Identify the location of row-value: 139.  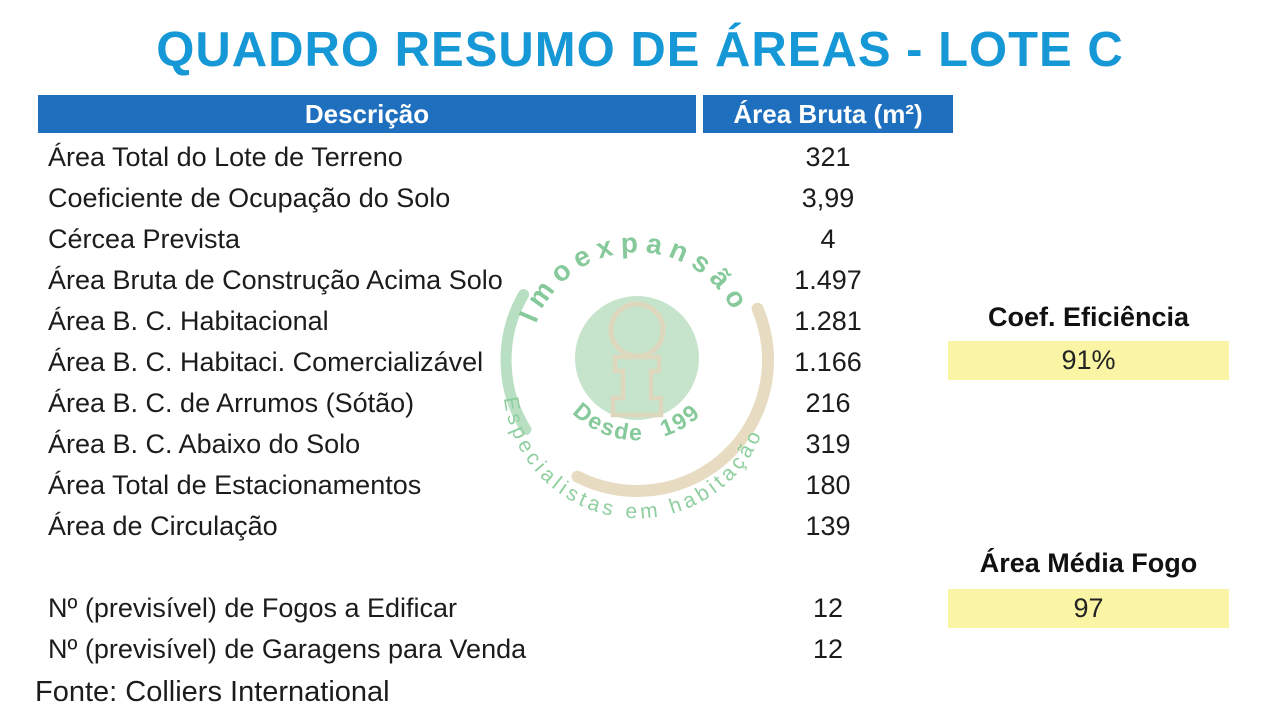
(828, 526).